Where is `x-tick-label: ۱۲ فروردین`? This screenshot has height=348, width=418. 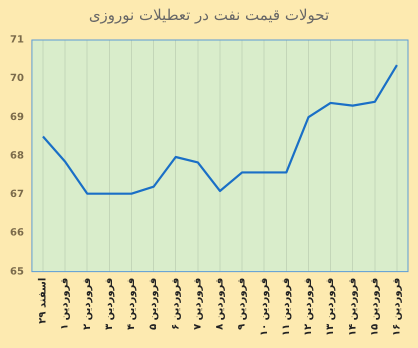
x-tick-label: ۱۲ فروردین is located at coordinates (308, 307).